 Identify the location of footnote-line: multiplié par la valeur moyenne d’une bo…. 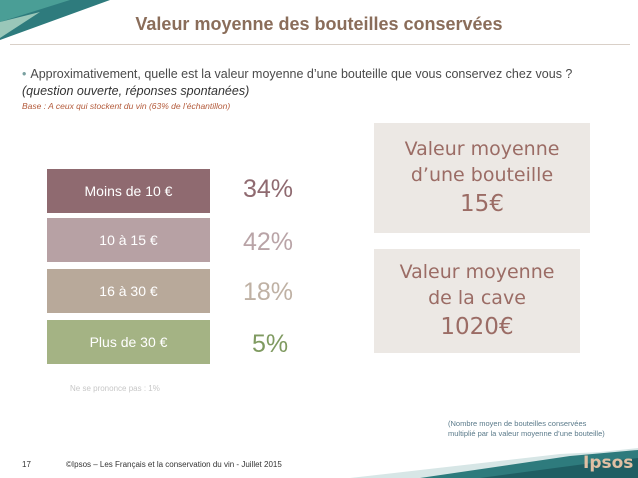
(526, 433).